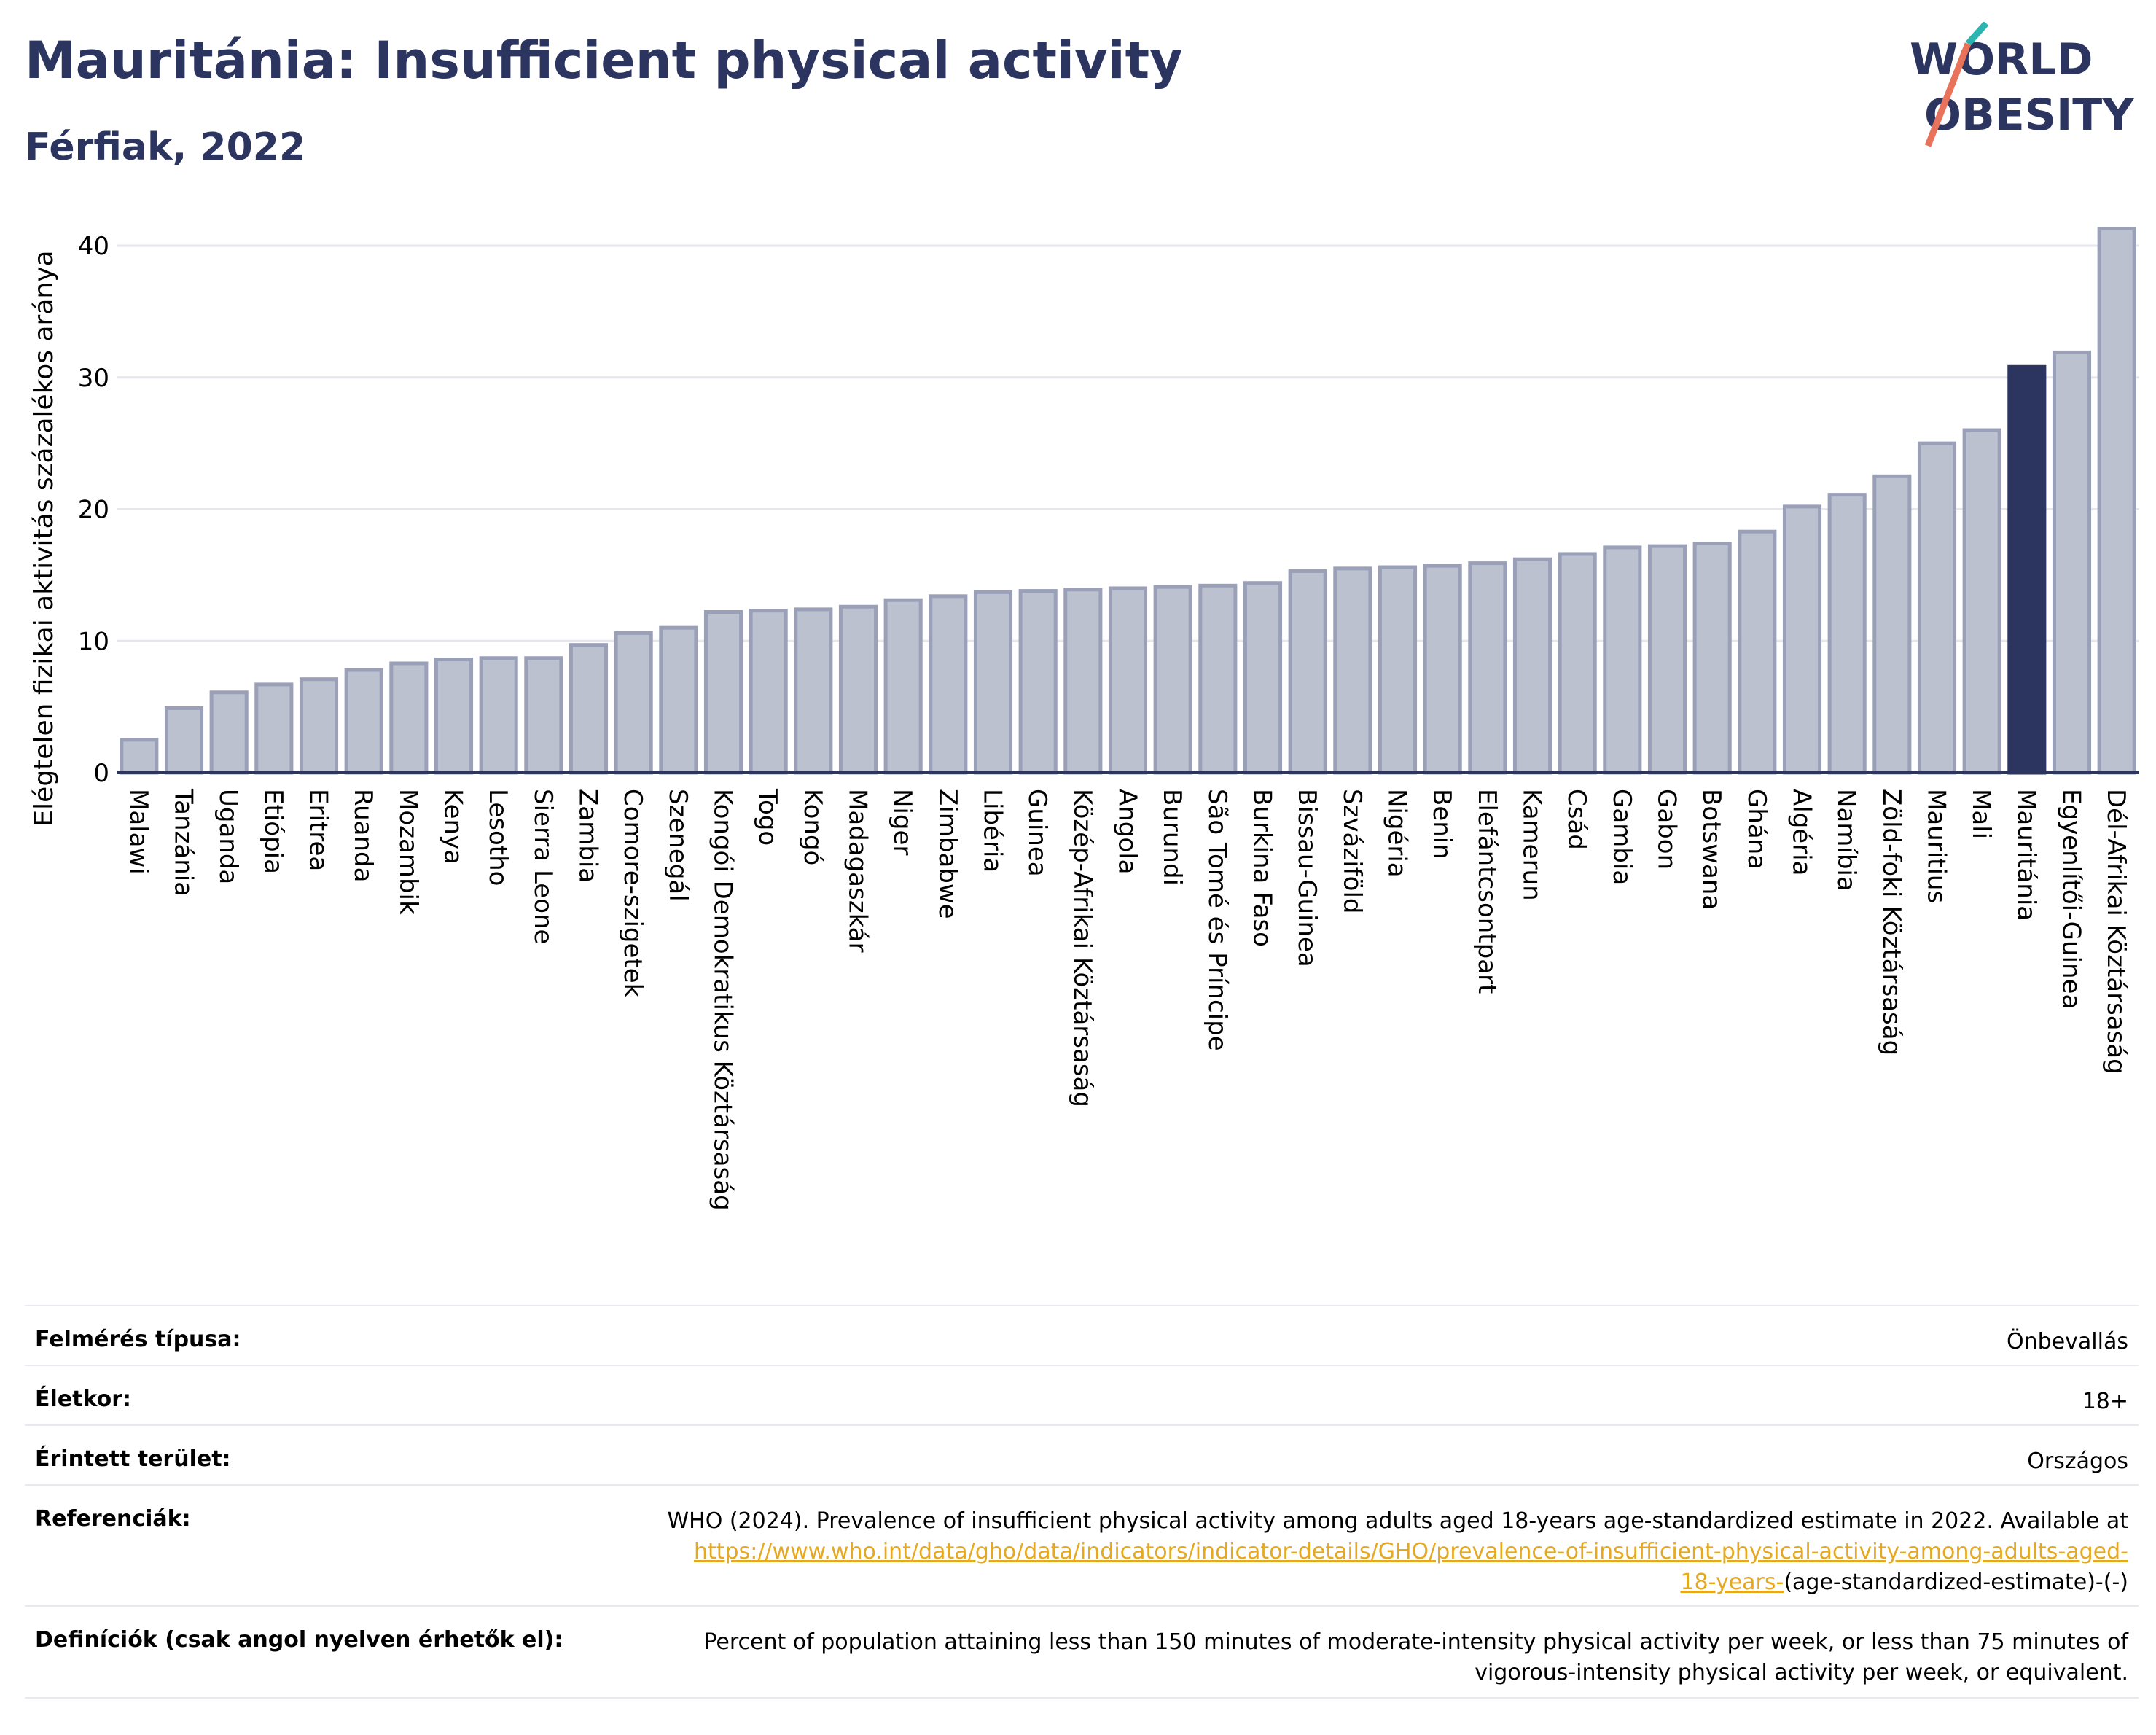 The width and height of the screenshot is (2156, 1735). Describe the element at coordinates (812, 827) in the screenshot. I see `x-tick-label: Kongó` at that location.